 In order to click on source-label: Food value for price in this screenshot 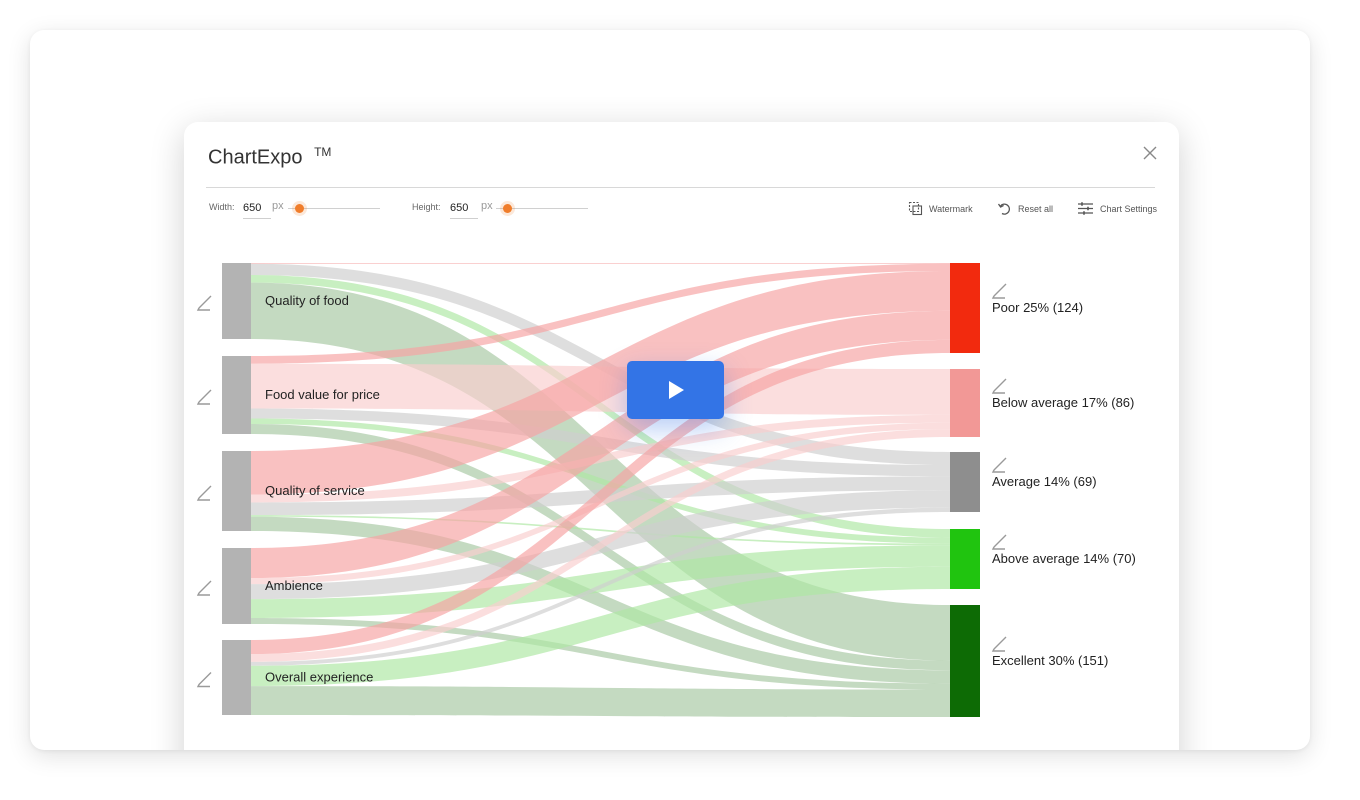, I will do `click(322, 394)`.